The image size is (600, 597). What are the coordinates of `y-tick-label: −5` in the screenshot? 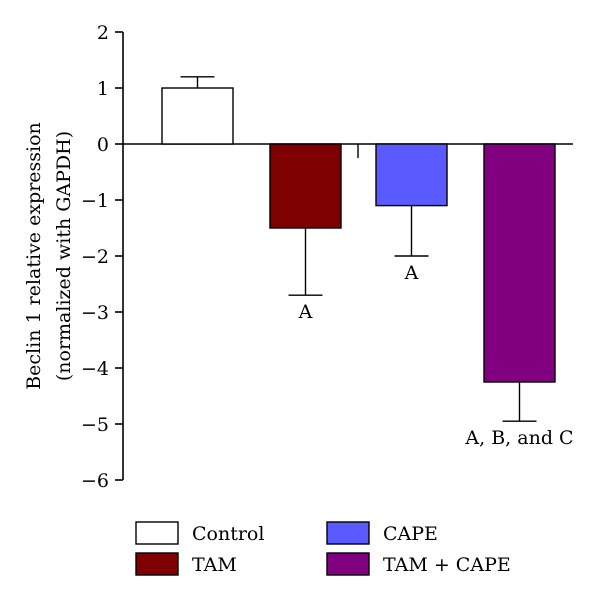 It's located at (95, 425).